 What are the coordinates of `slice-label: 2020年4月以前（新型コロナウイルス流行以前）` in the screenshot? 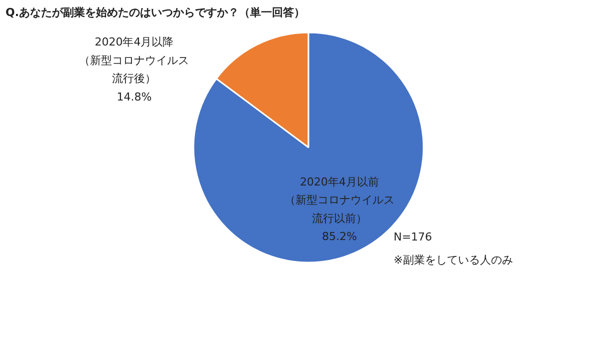 It's located at (339, 200).